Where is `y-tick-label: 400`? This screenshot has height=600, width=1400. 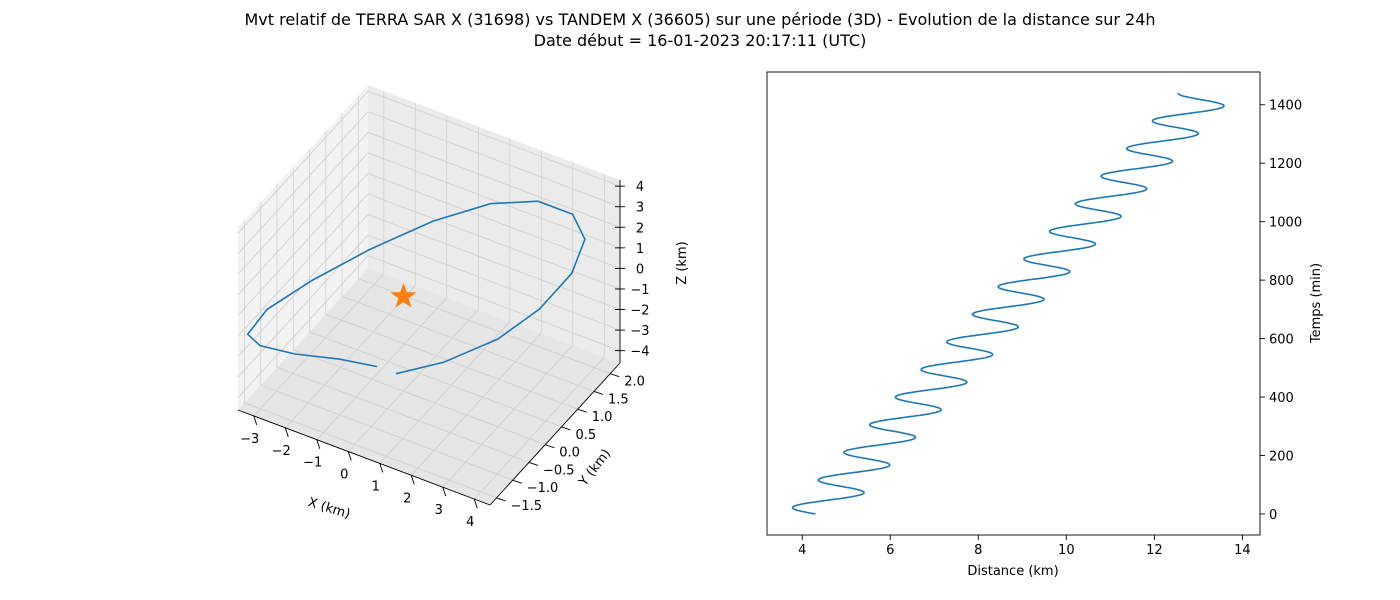 y-tick-label: 400 is located at coordinates (1281, 398).